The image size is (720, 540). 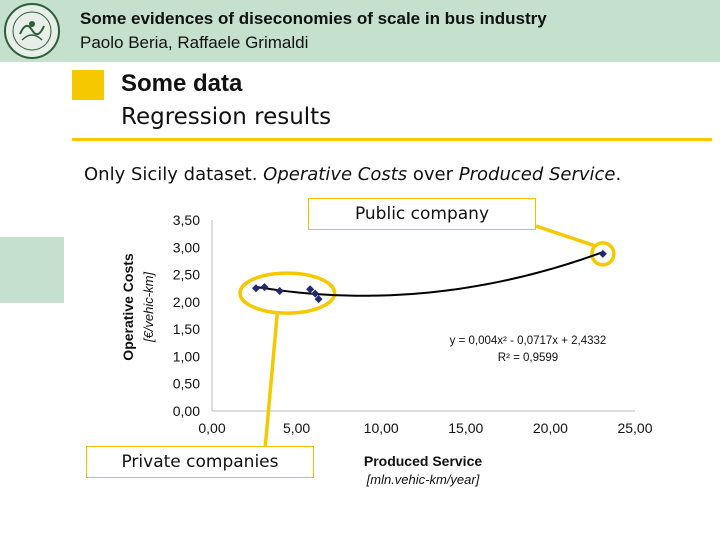 I want to click on caption-suffix: ., so click(x=618, y=174).